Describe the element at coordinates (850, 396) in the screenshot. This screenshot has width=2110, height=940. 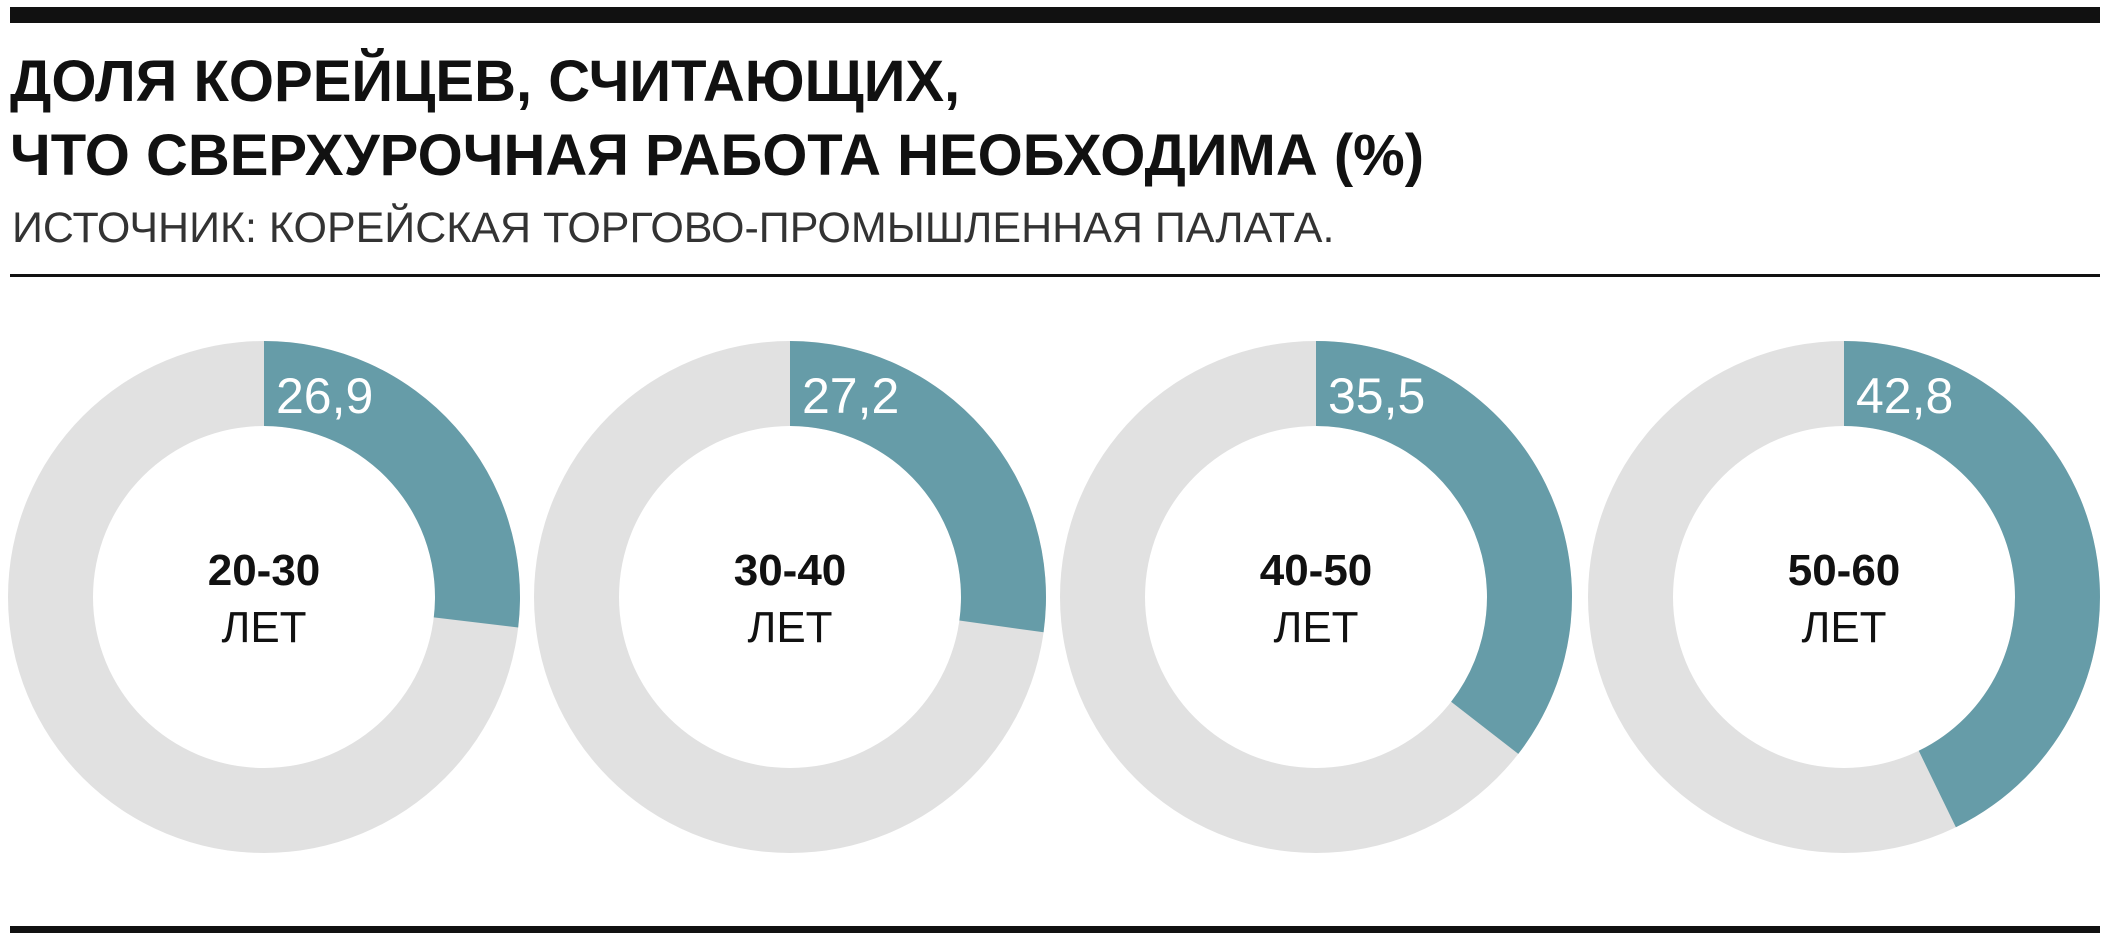
I see `value-label: 27,2` at that location.